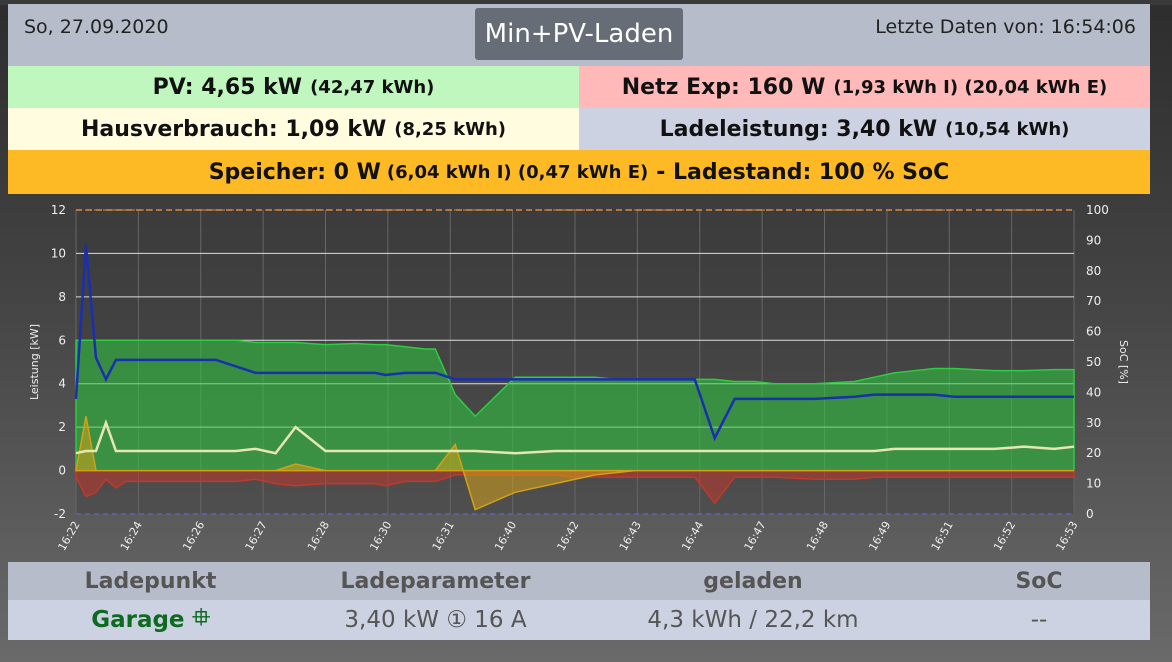  What do you see at coordinates (34, 362) in the screenshot?
I see `y-axis-label: Leistung [kW]` at bounding box center [34, 362].